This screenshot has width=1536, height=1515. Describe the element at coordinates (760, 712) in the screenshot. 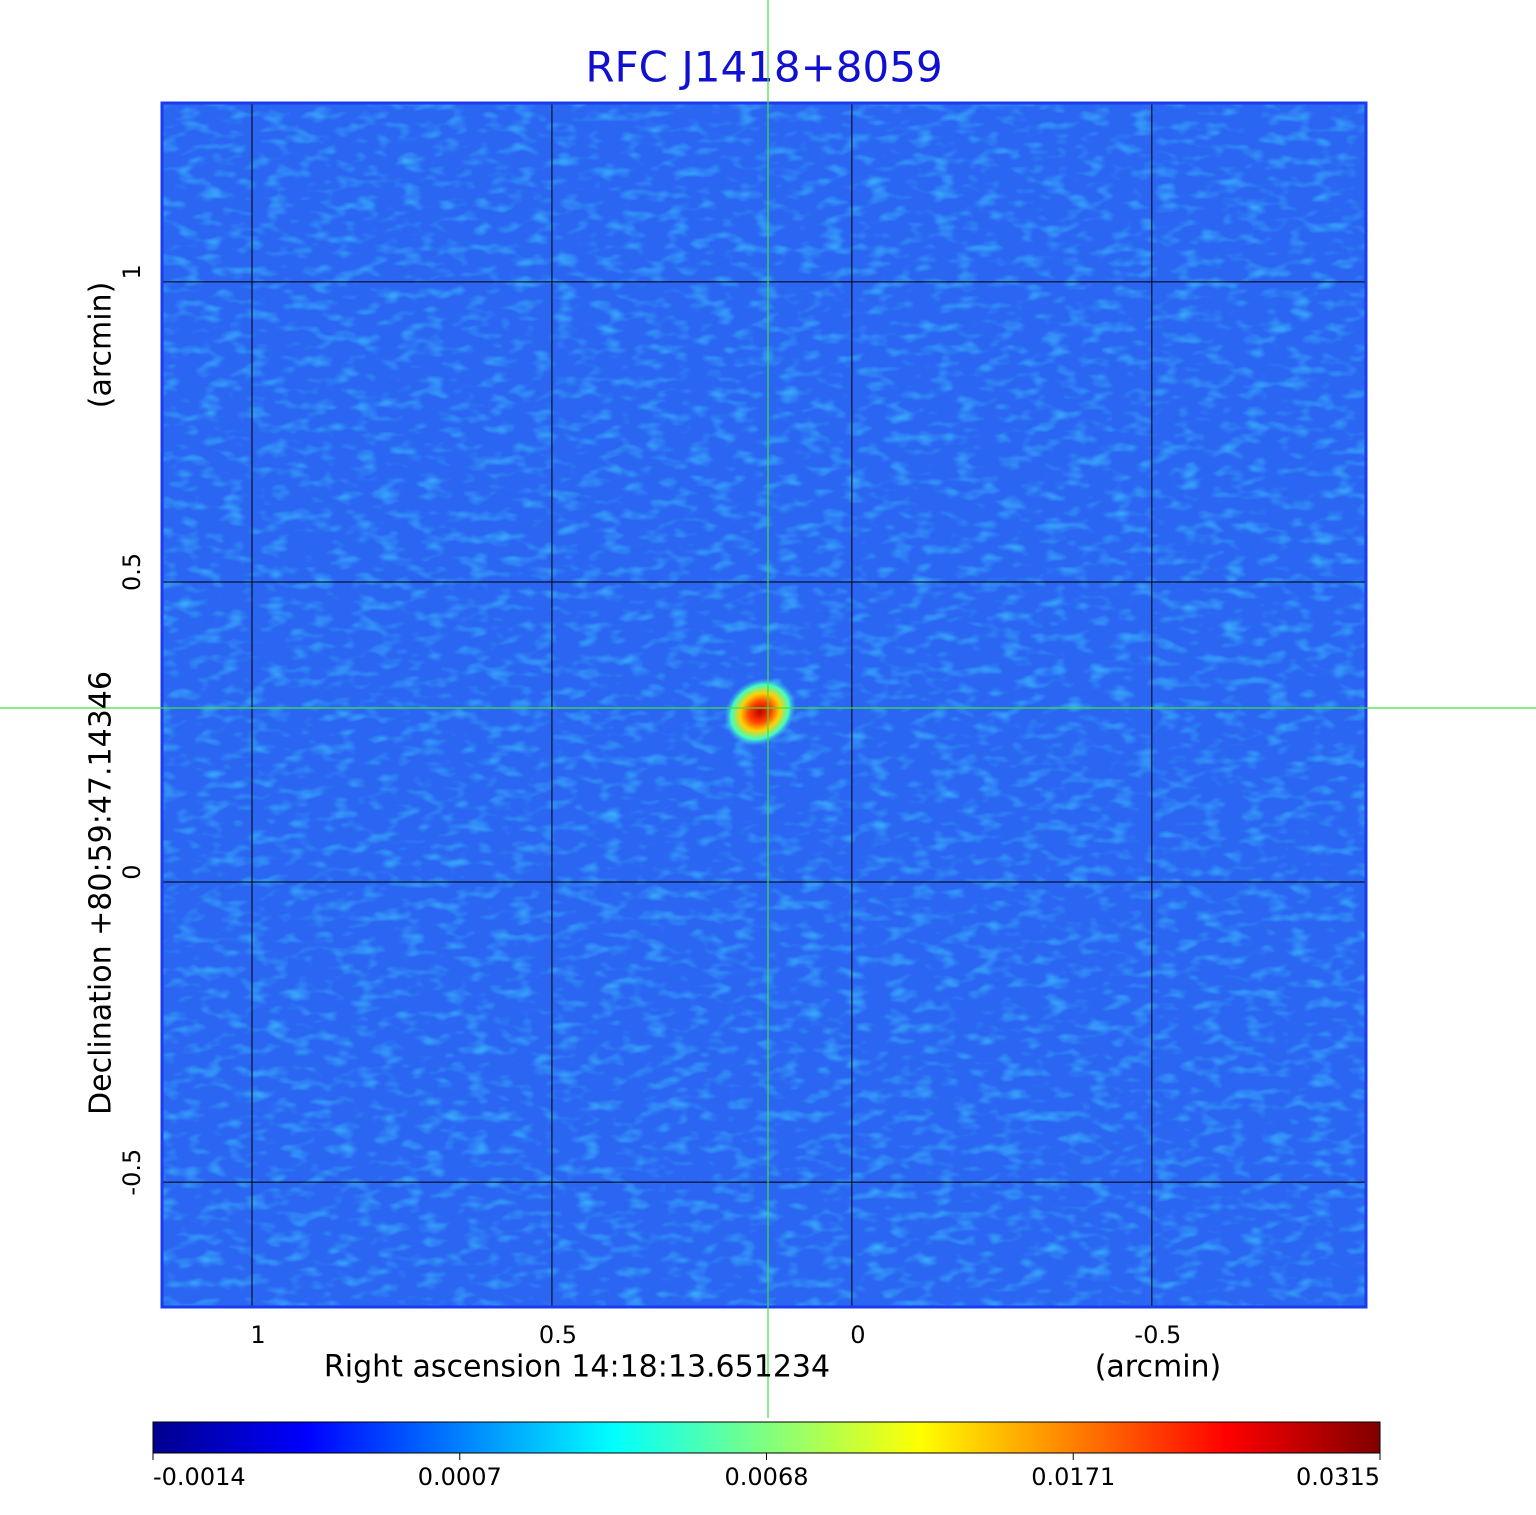

I see `source` at that location.